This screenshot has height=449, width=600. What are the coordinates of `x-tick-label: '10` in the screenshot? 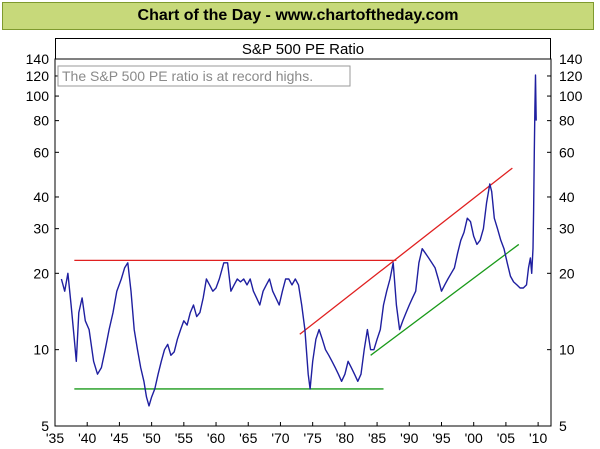 It's located at (538, 438).